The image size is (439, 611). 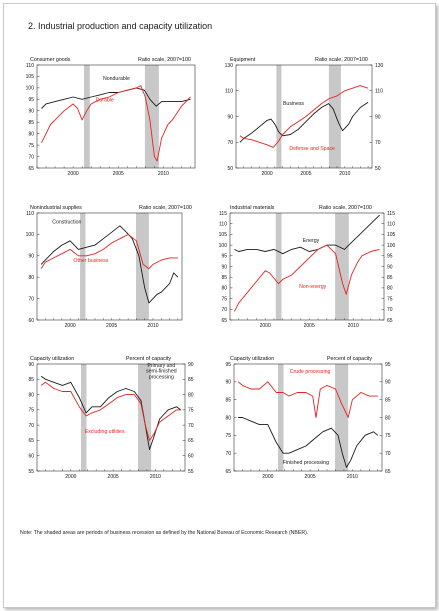 I want to click on series-label: Construction, so click(x=66, y=223).